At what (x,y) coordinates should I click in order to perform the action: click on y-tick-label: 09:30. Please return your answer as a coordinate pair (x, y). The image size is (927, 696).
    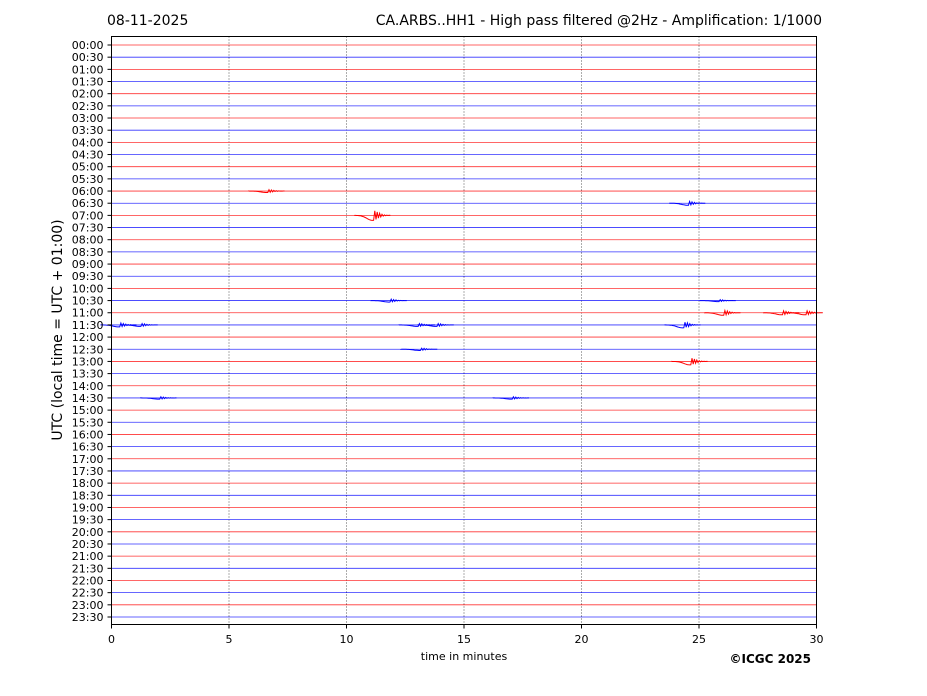
    Looking at the image, I should click on (88, 276).